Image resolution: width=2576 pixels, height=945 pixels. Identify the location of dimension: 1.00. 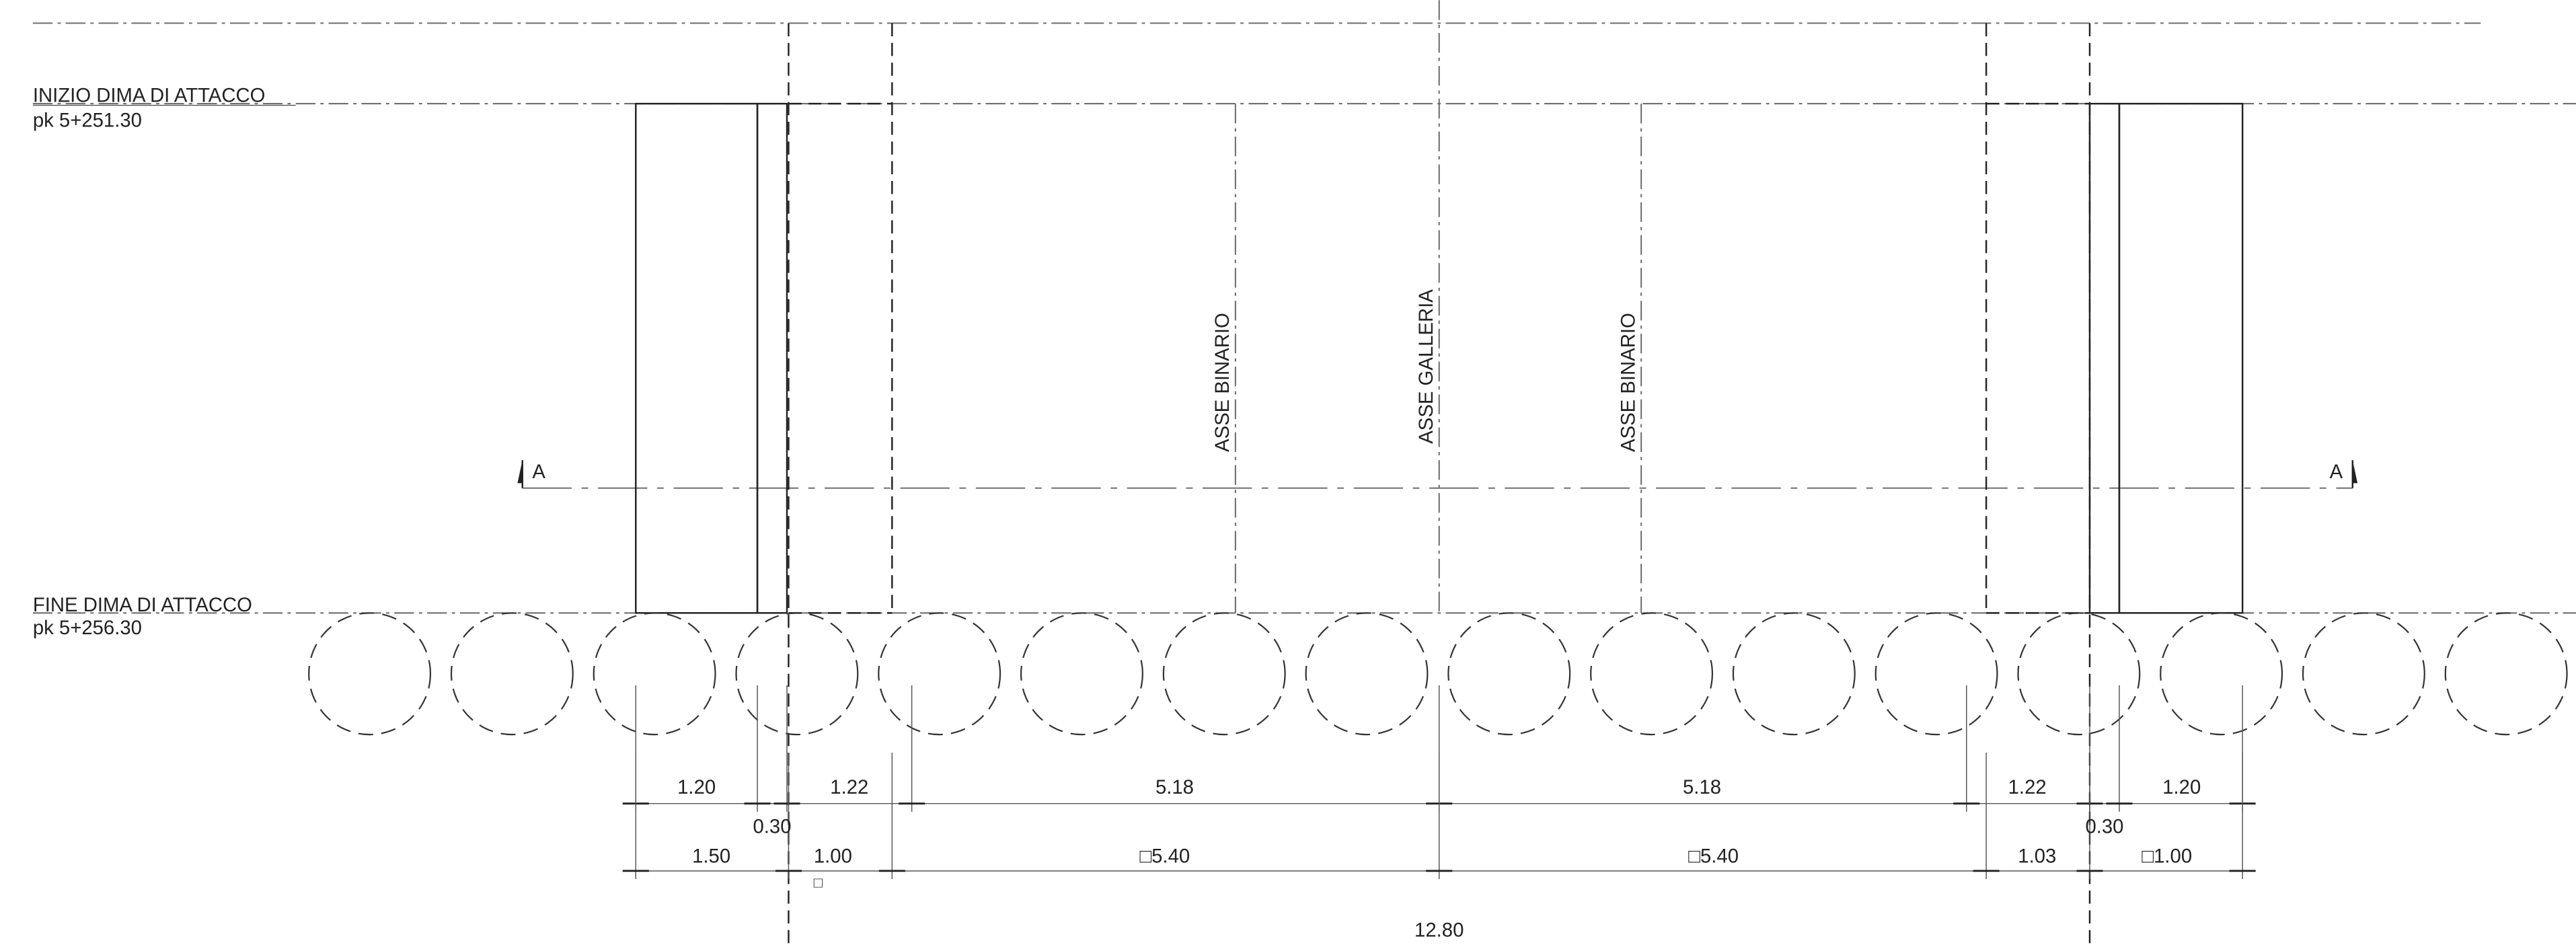
(833, 857).